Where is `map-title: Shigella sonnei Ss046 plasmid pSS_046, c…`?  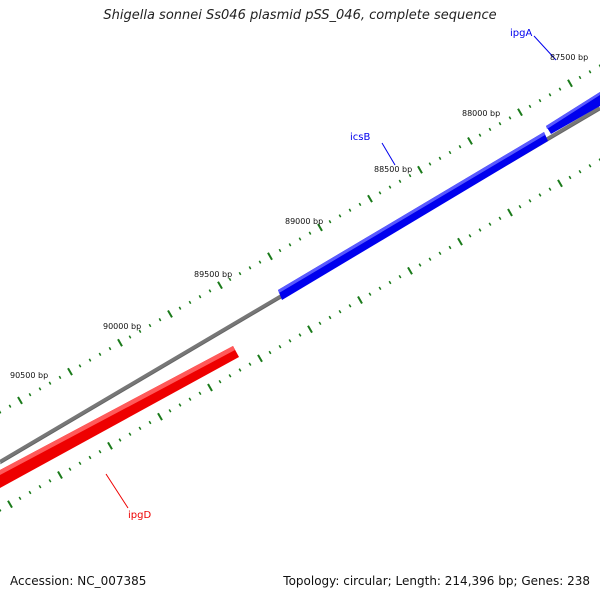
map-title: Shigella sonnei Ss046 plasmid pSS_046, c… is located at coordinates (300, 15).